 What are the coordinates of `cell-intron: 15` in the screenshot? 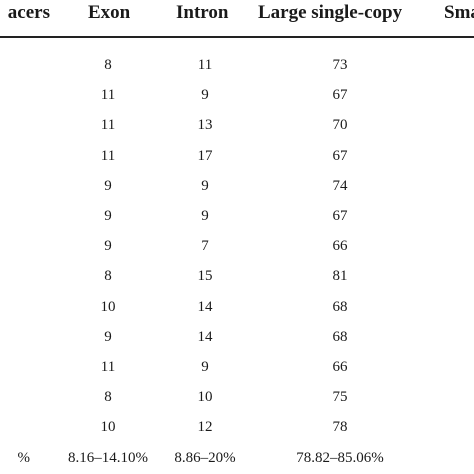 It's located at (205, 276).